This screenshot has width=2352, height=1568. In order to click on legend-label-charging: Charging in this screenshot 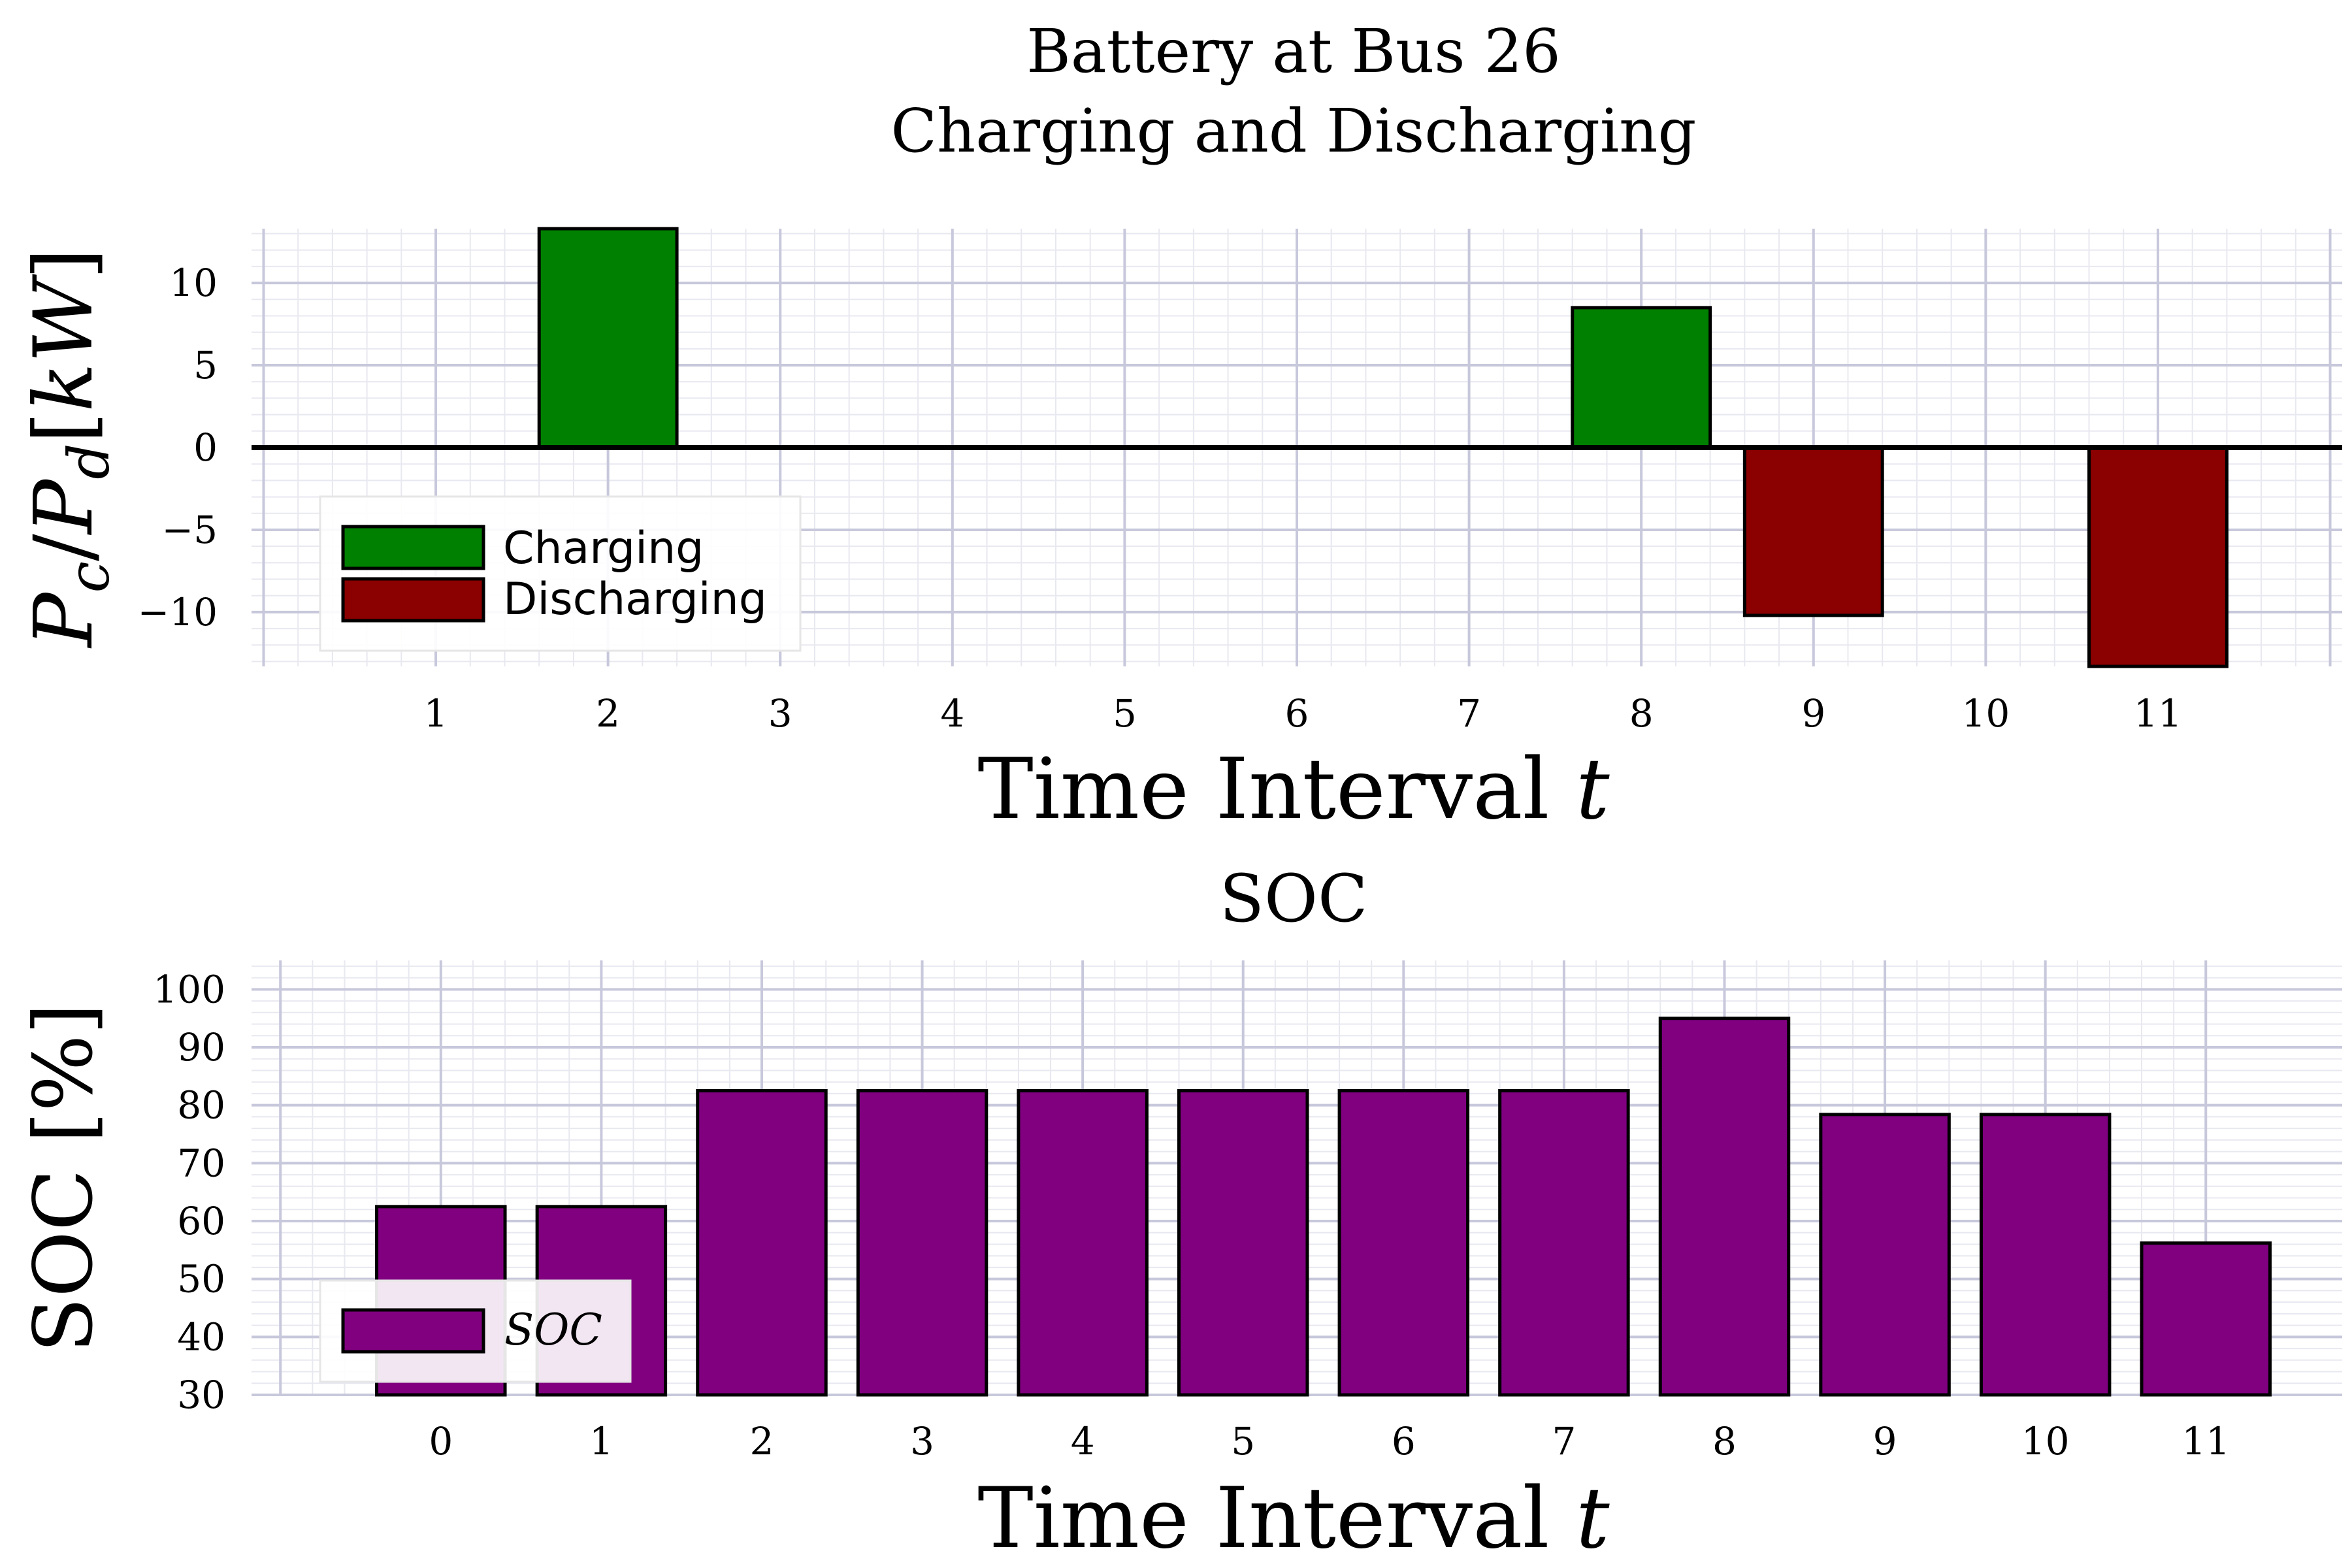, I will do `click(603, 548)`.